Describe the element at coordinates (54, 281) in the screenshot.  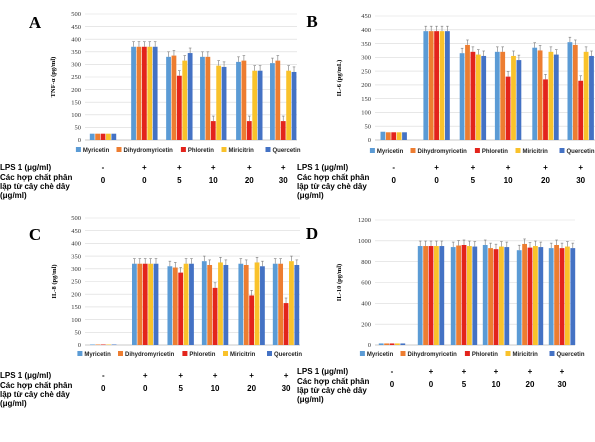
I see `y-axis-label: IL-8 (pg/ml)` at that location.